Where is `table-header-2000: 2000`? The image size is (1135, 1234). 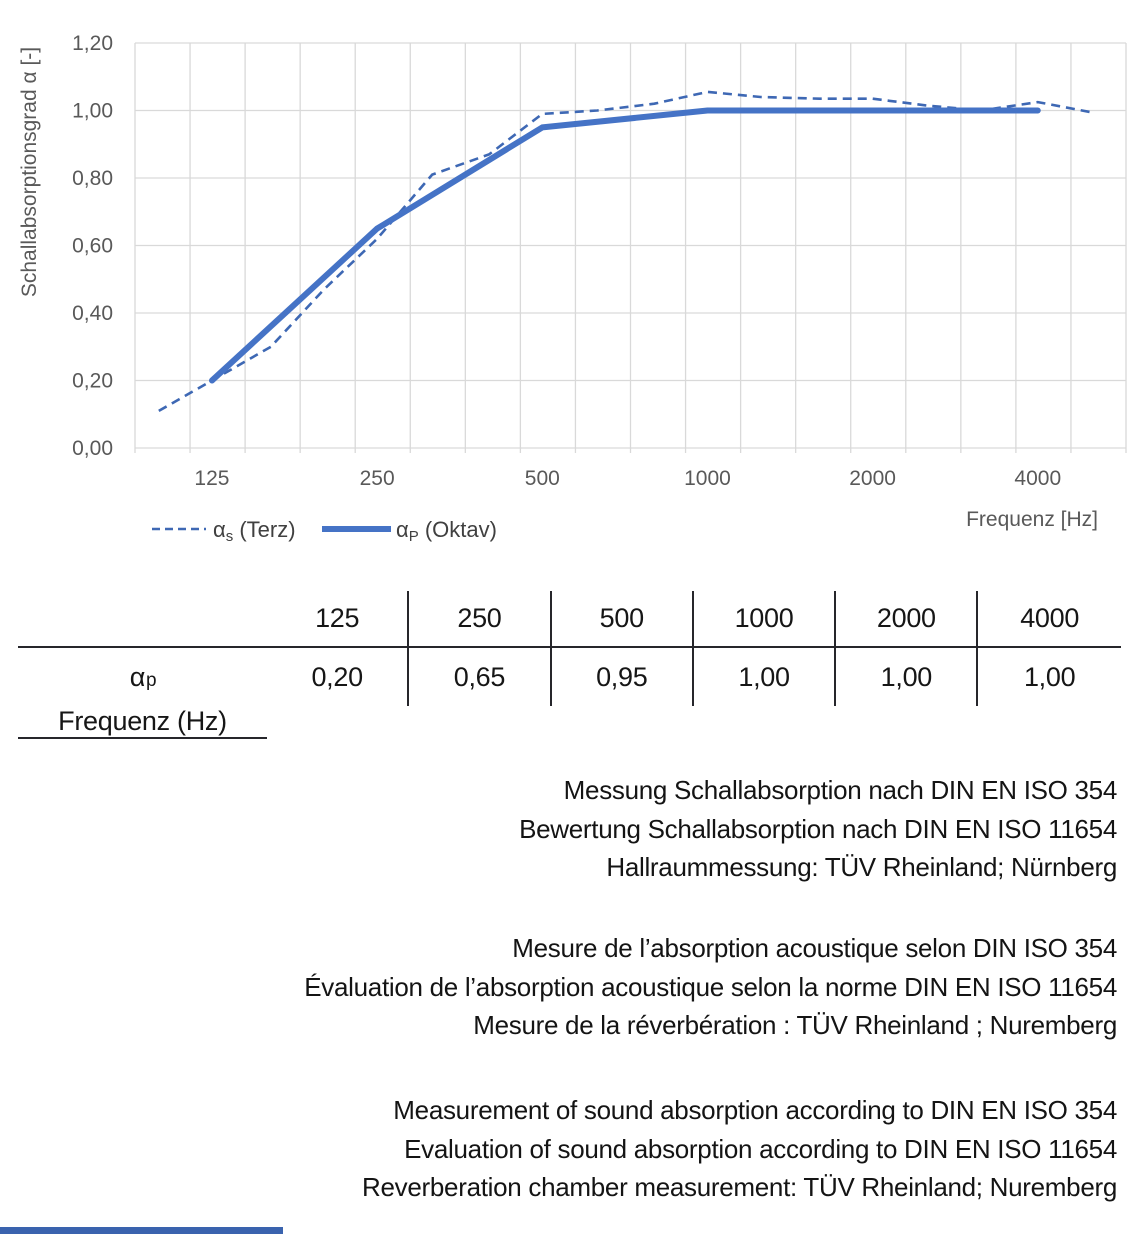
table-header-2000: 2000 is located at coordinates (907, 619).